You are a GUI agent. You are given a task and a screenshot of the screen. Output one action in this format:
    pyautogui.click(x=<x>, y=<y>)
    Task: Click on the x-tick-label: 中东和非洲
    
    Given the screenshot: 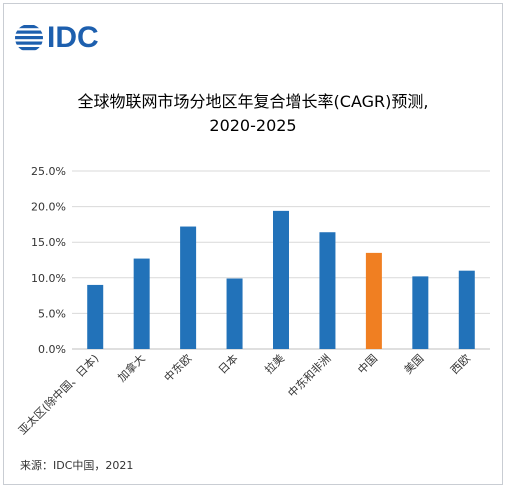 What is the action you would take?
    pyautogui.click(x=309, y=376)
    